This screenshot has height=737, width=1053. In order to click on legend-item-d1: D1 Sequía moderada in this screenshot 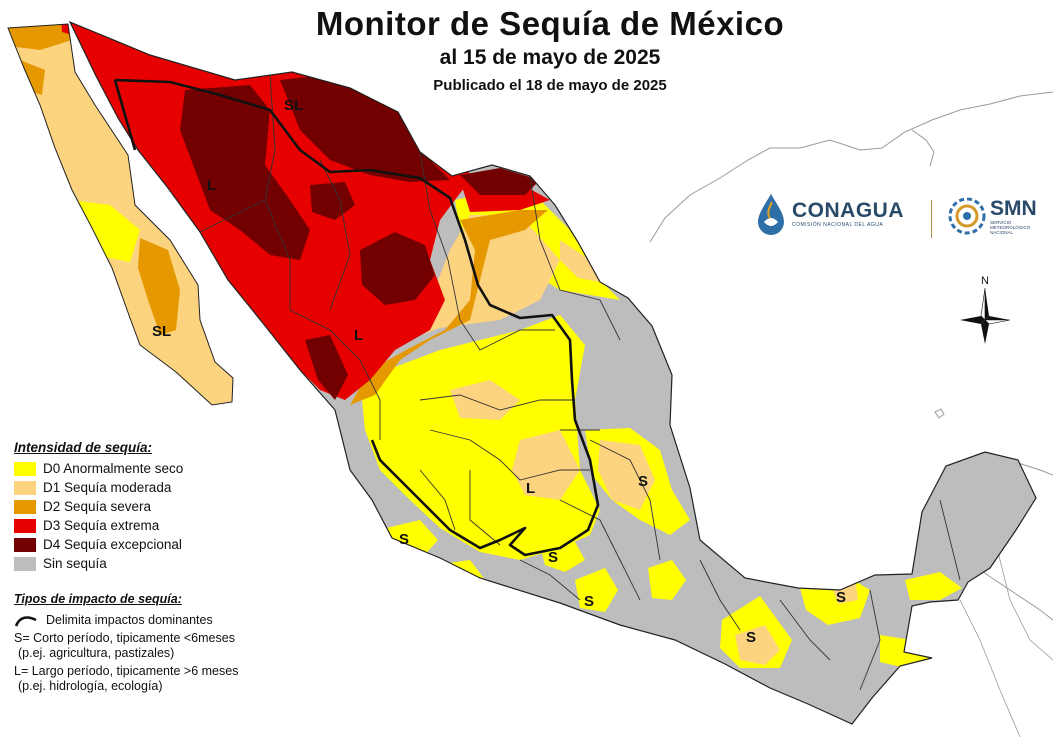, I will do `click(139, 487)`.